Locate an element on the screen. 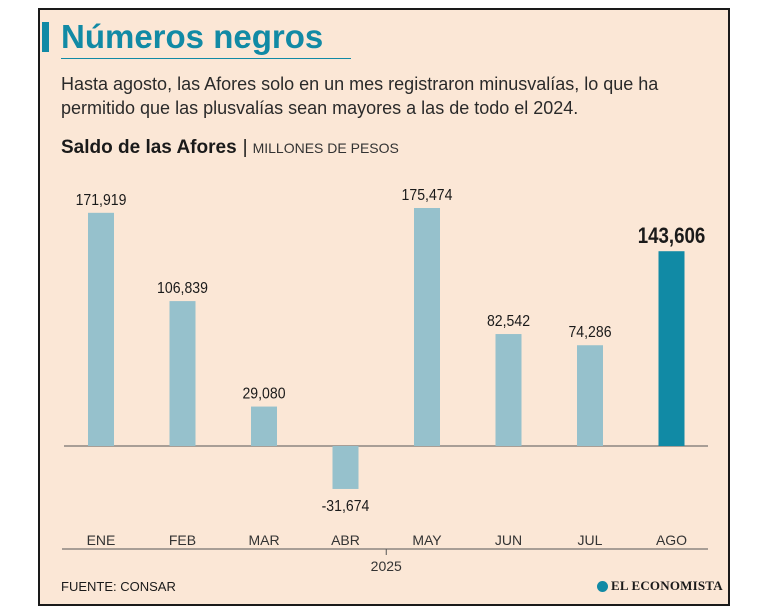  x-tick-label: ABR is located at coordinates (345, 540).